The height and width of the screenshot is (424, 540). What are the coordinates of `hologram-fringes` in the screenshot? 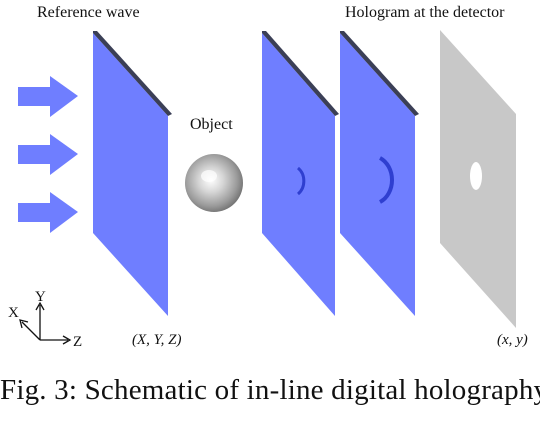 It's located at (478, 179).